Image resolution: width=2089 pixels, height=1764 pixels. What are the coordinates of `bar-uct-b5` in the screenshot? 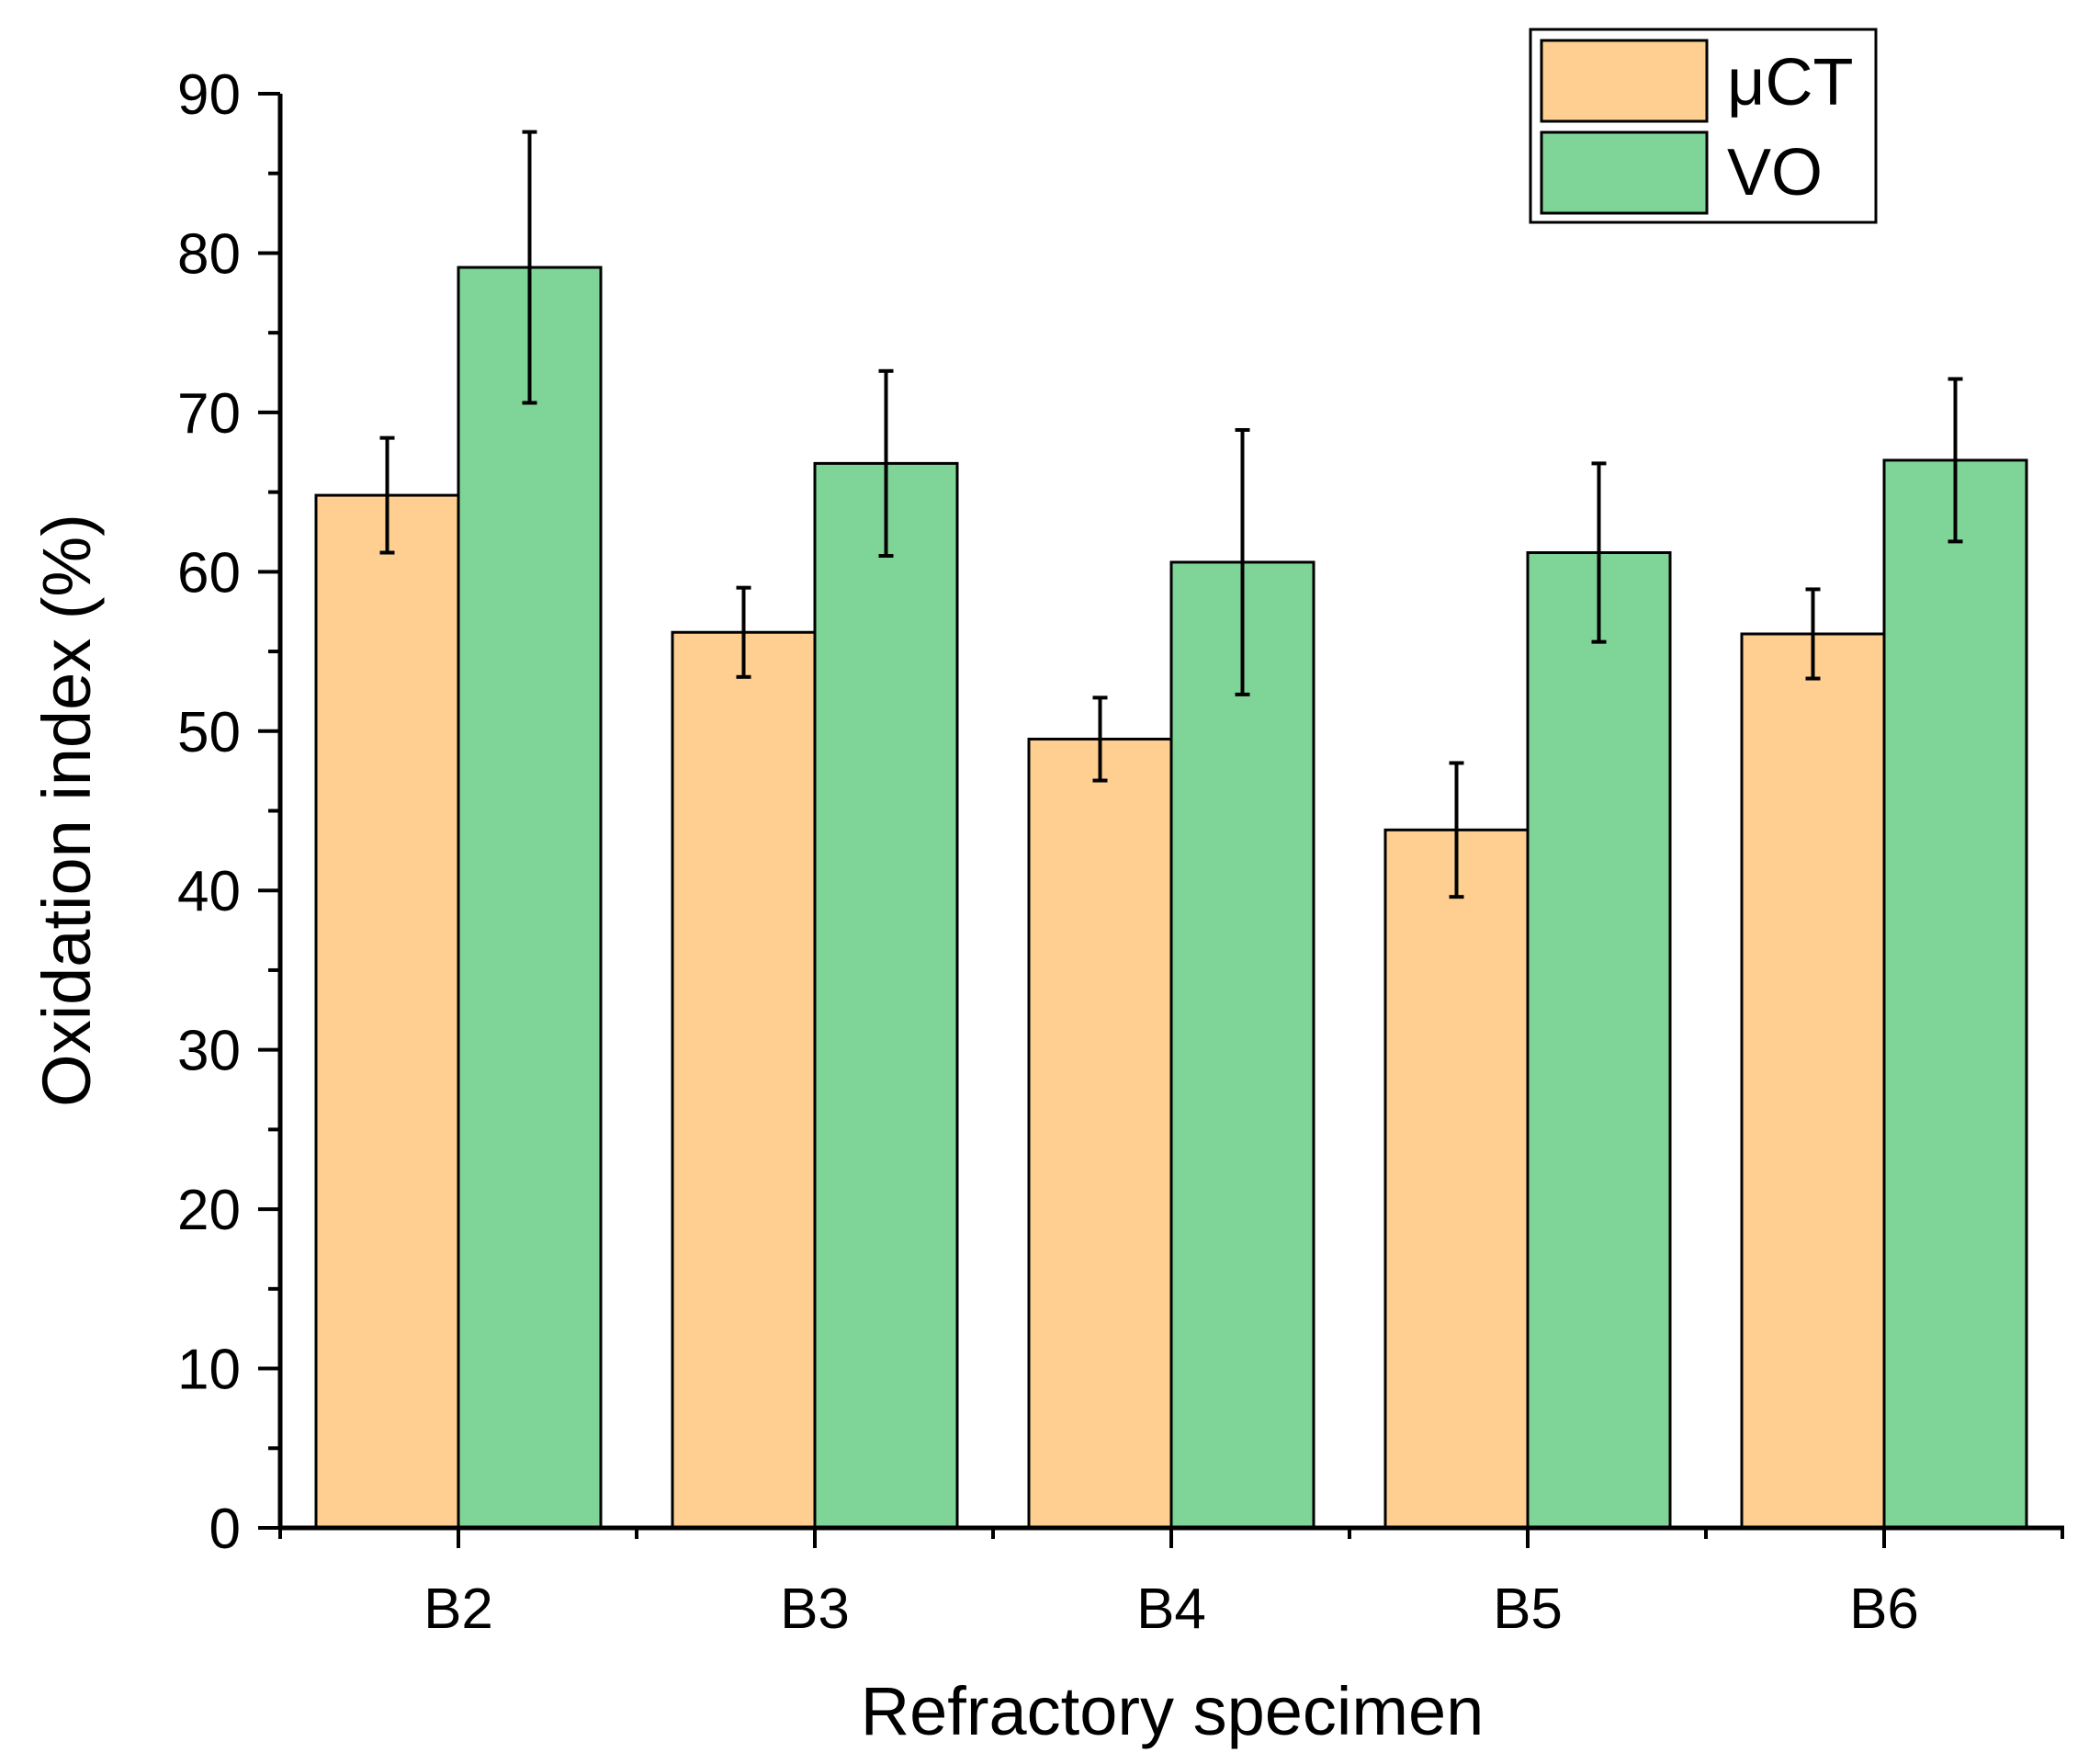 It's located at (1457, 1179).